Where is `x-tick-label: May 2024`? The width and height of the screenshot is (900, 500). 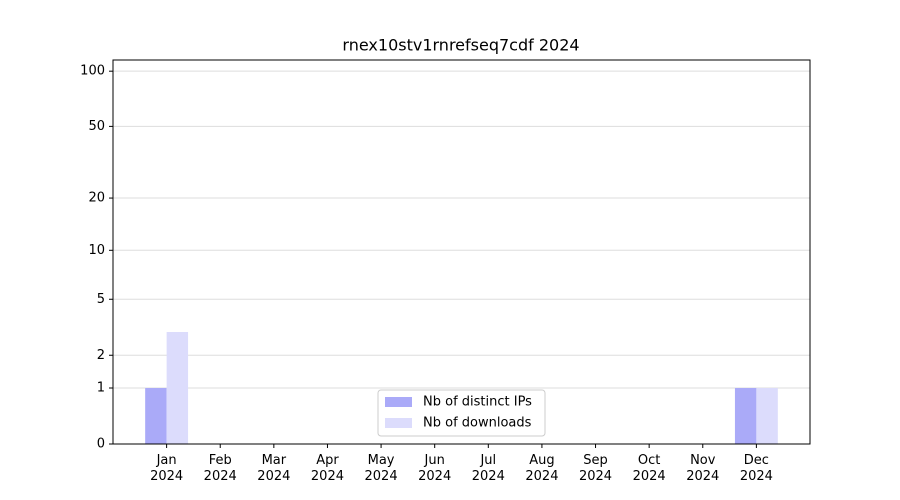 x-tick-label: May 2024 is located at coordinates (381, 468).